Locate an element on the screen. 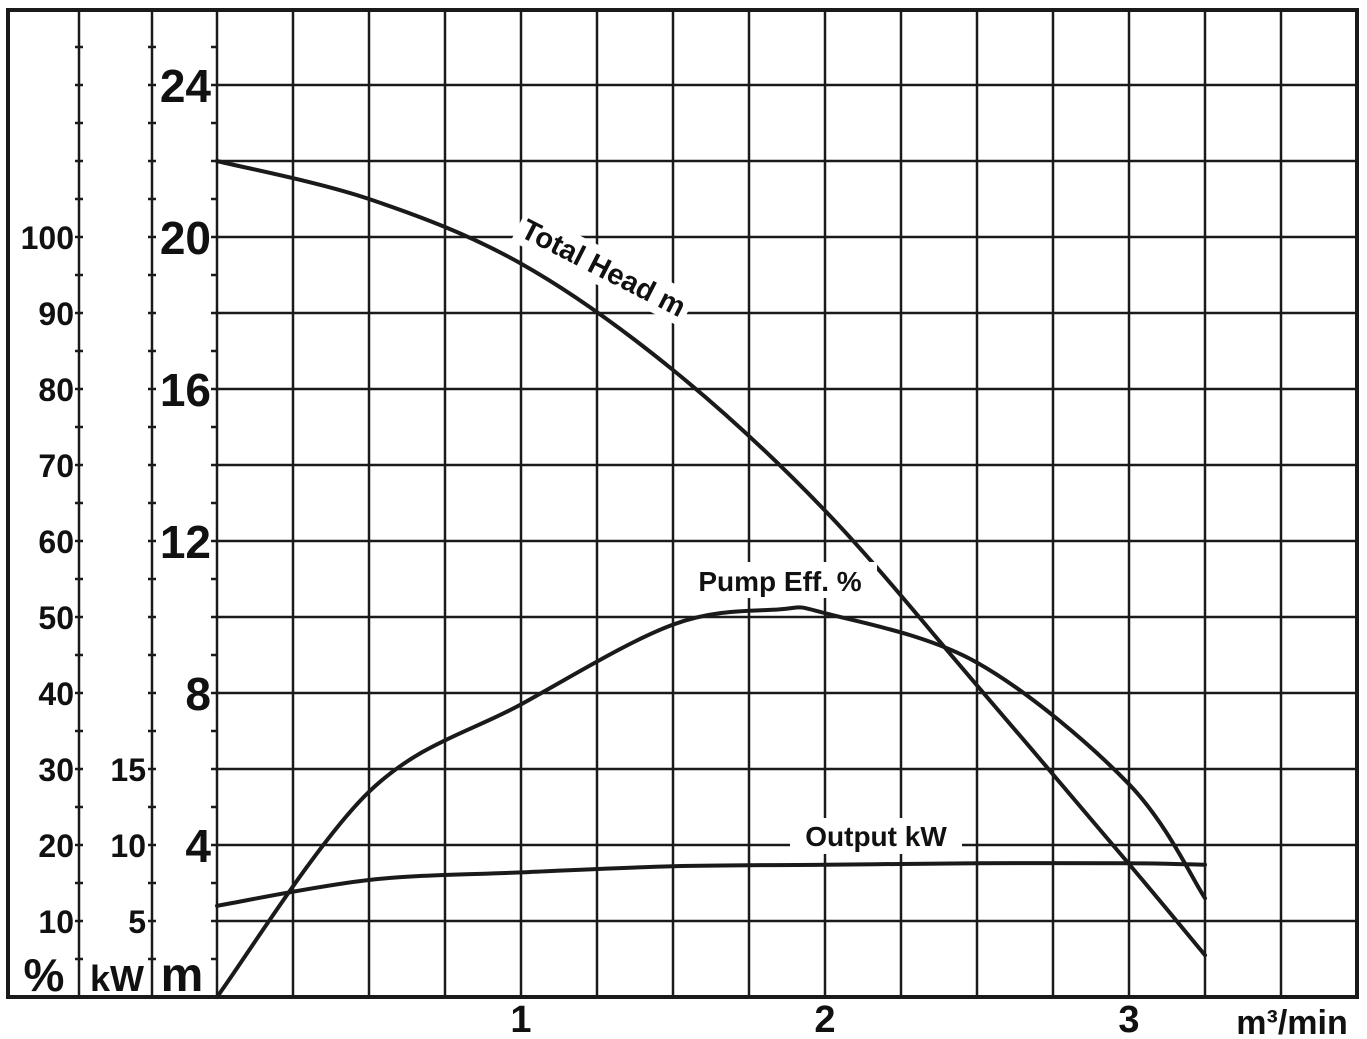  power-tick-label: 10 is located at coordinates (128, 846).